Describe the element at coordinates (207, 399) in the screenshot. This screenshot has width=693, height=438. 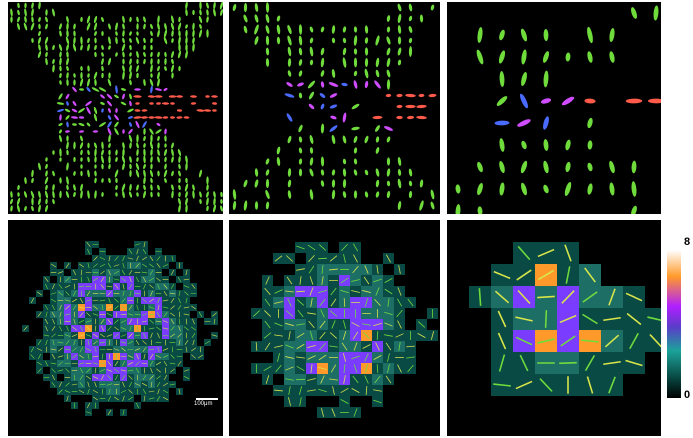
I see `scale-bar-line` at that location.